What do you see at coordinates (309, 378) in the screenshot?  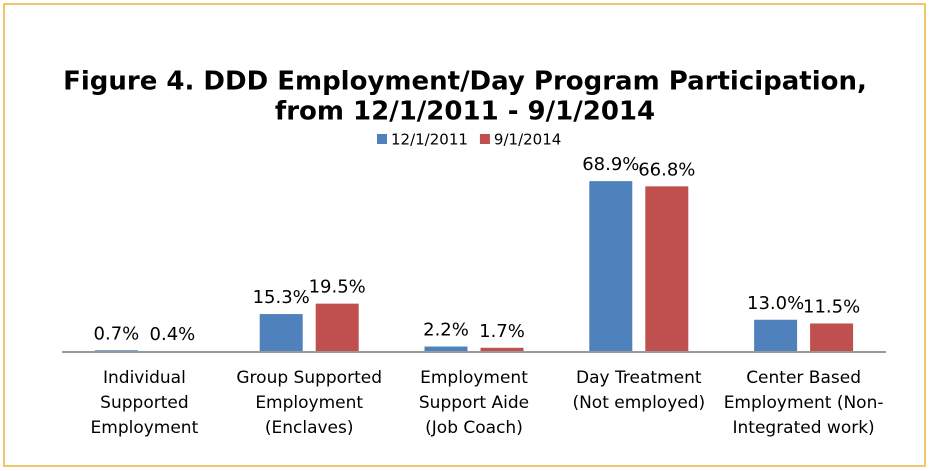 I see `x-tick-label: Group Supported` at bounding box center [309, 378].